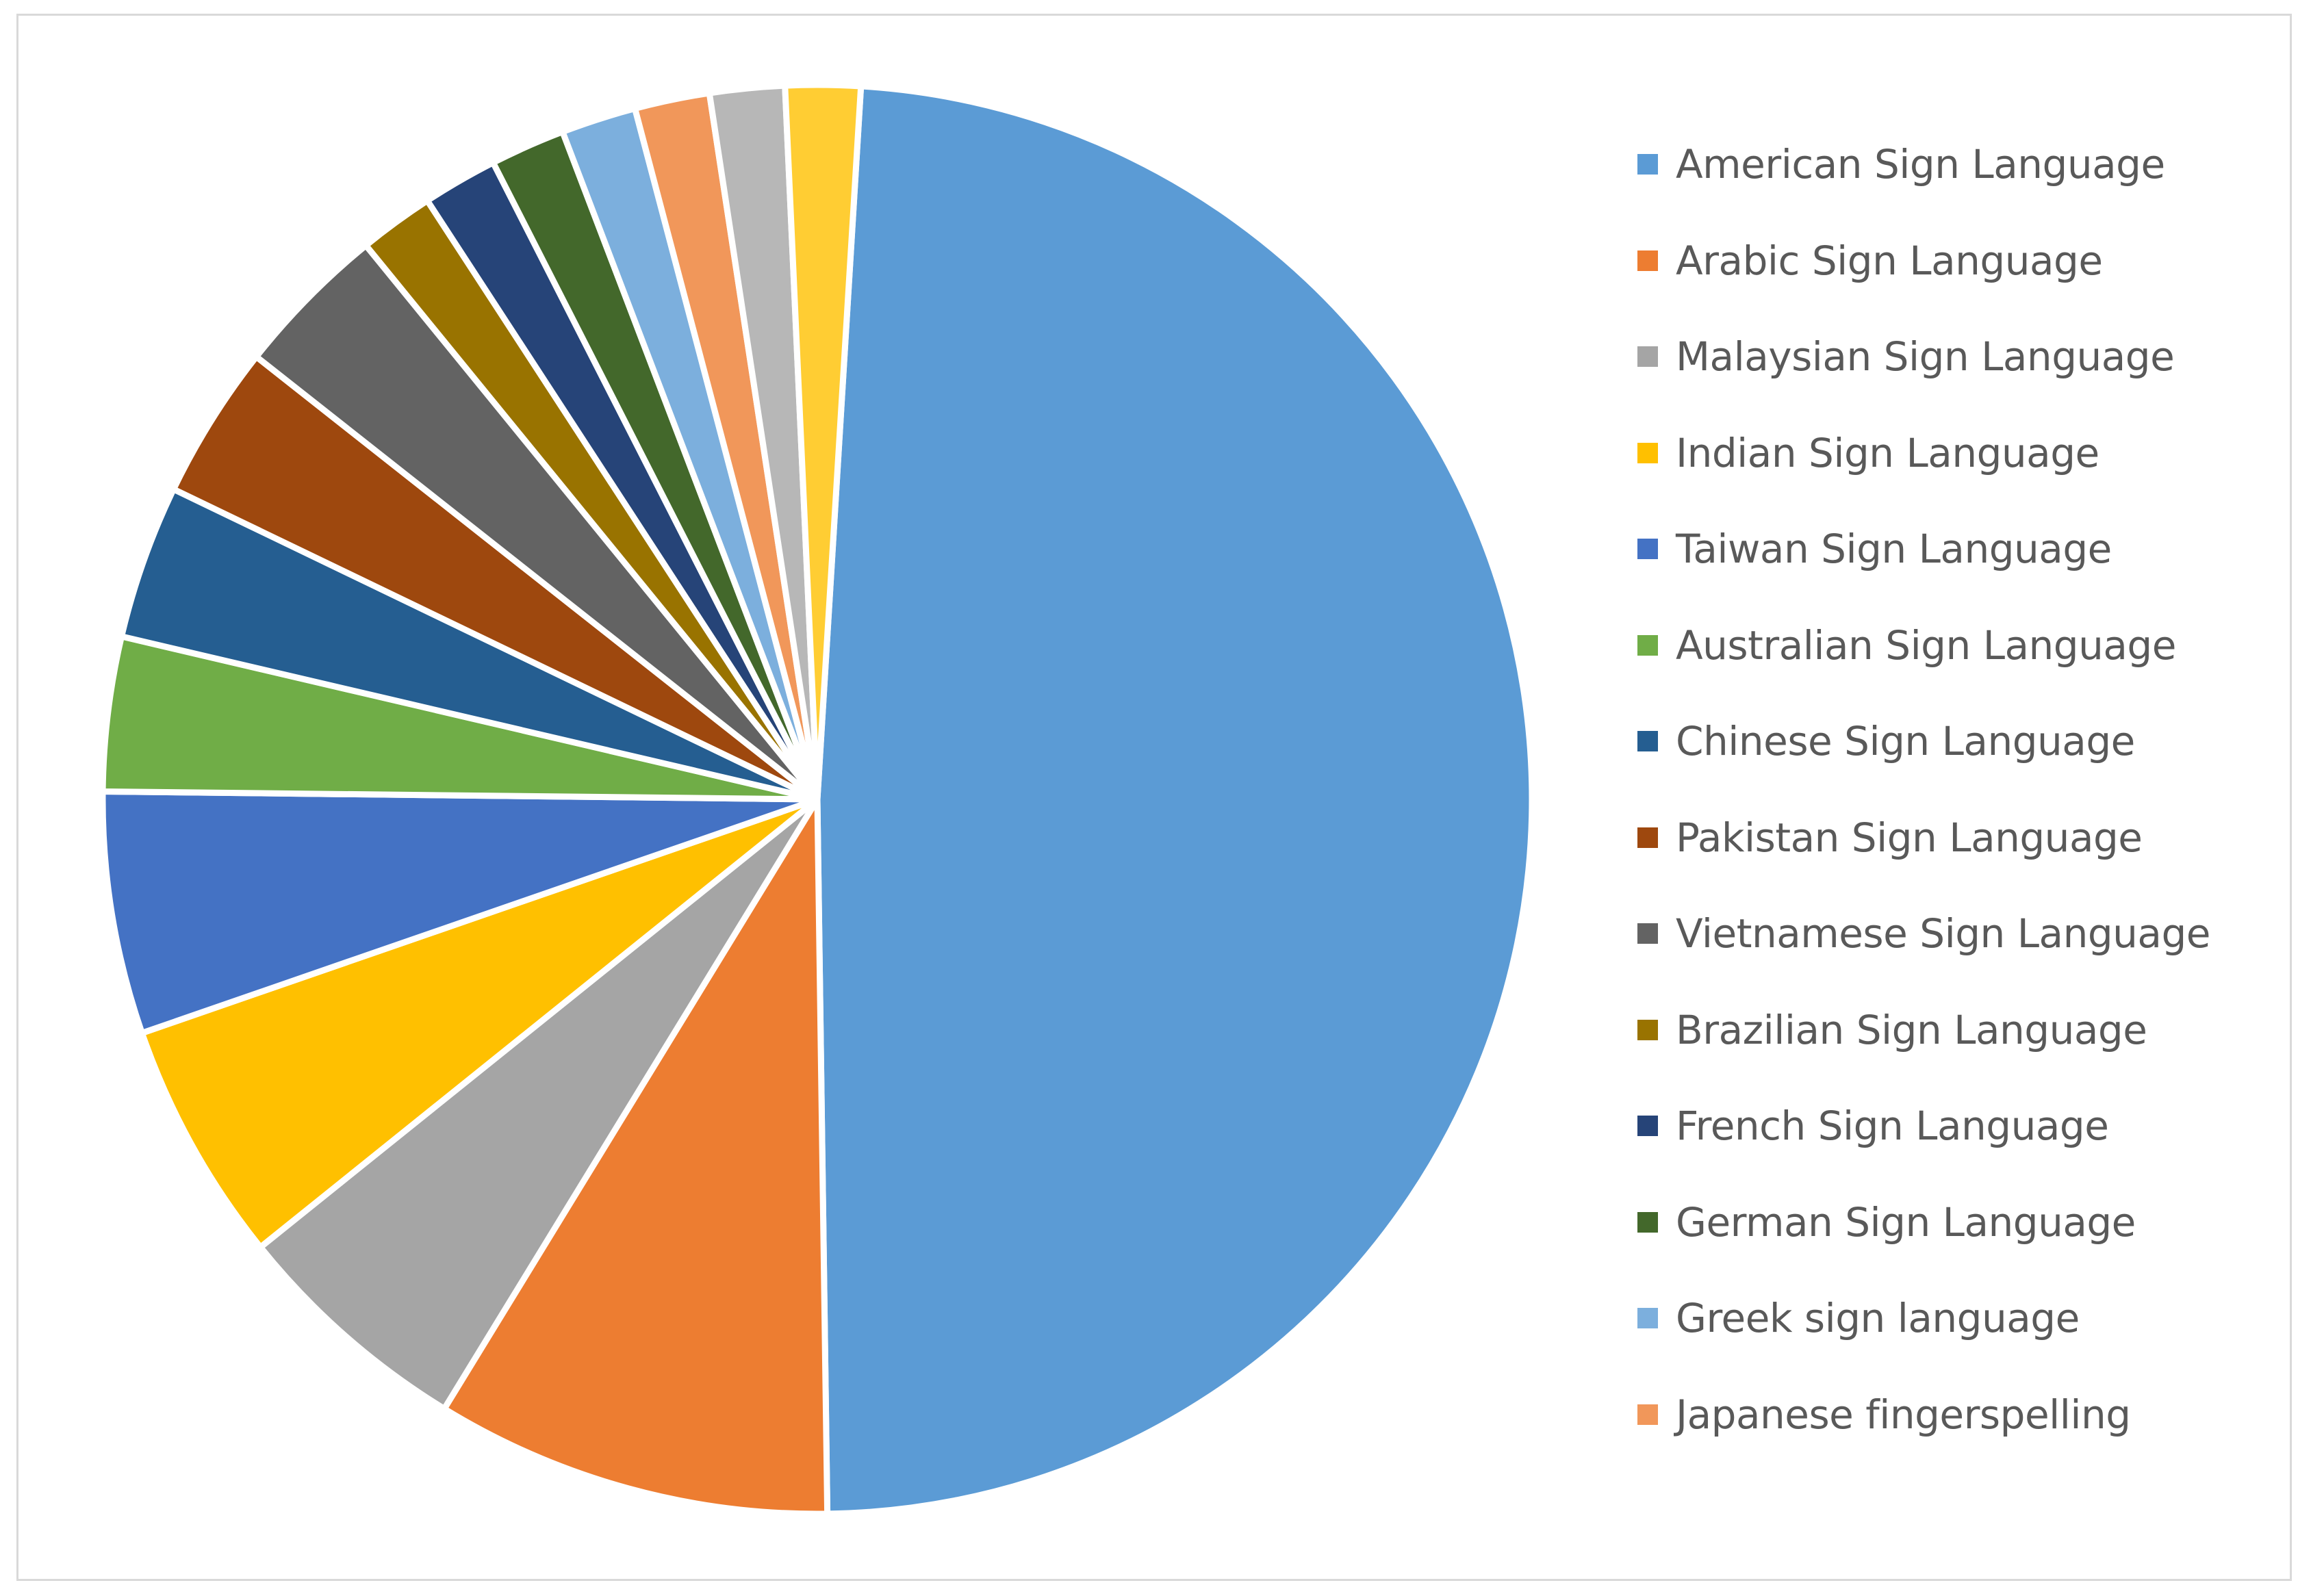 This screenshot has height=1596, width=2311. What do you see at coordinates (1905, 741) in the screenshot?
I see `legend-label: Chinese Sign Language` at bounding box center [1905, 741].